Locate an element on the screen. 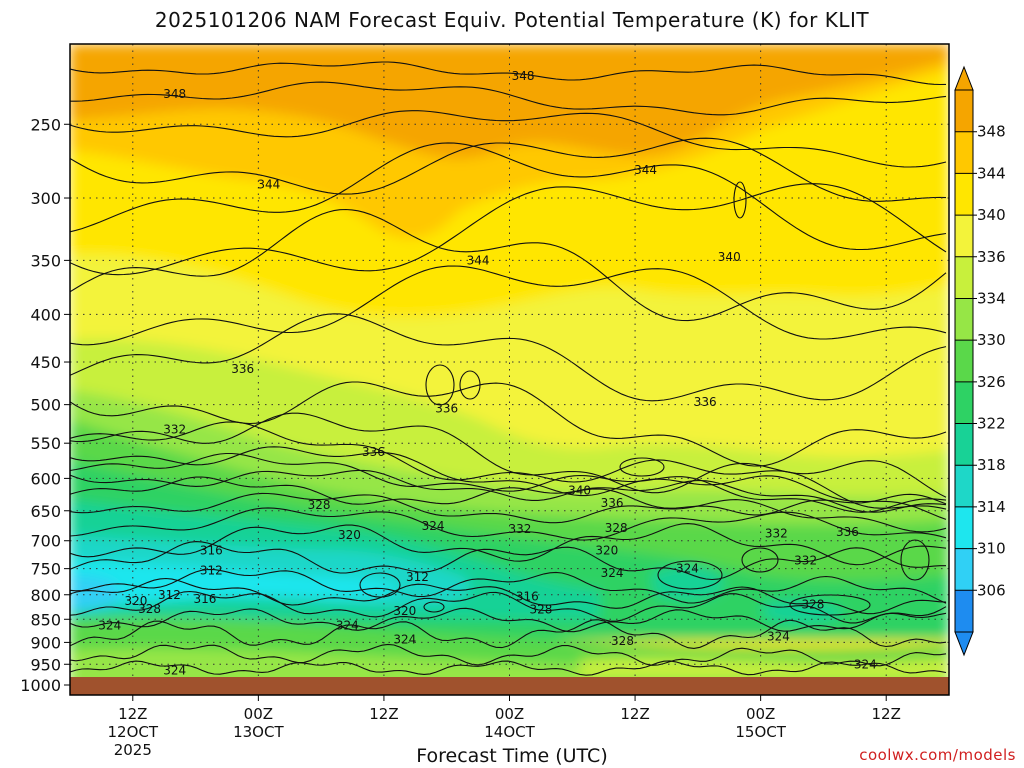  x-tick-label: 12OCT is located at coordinates (133, 732).